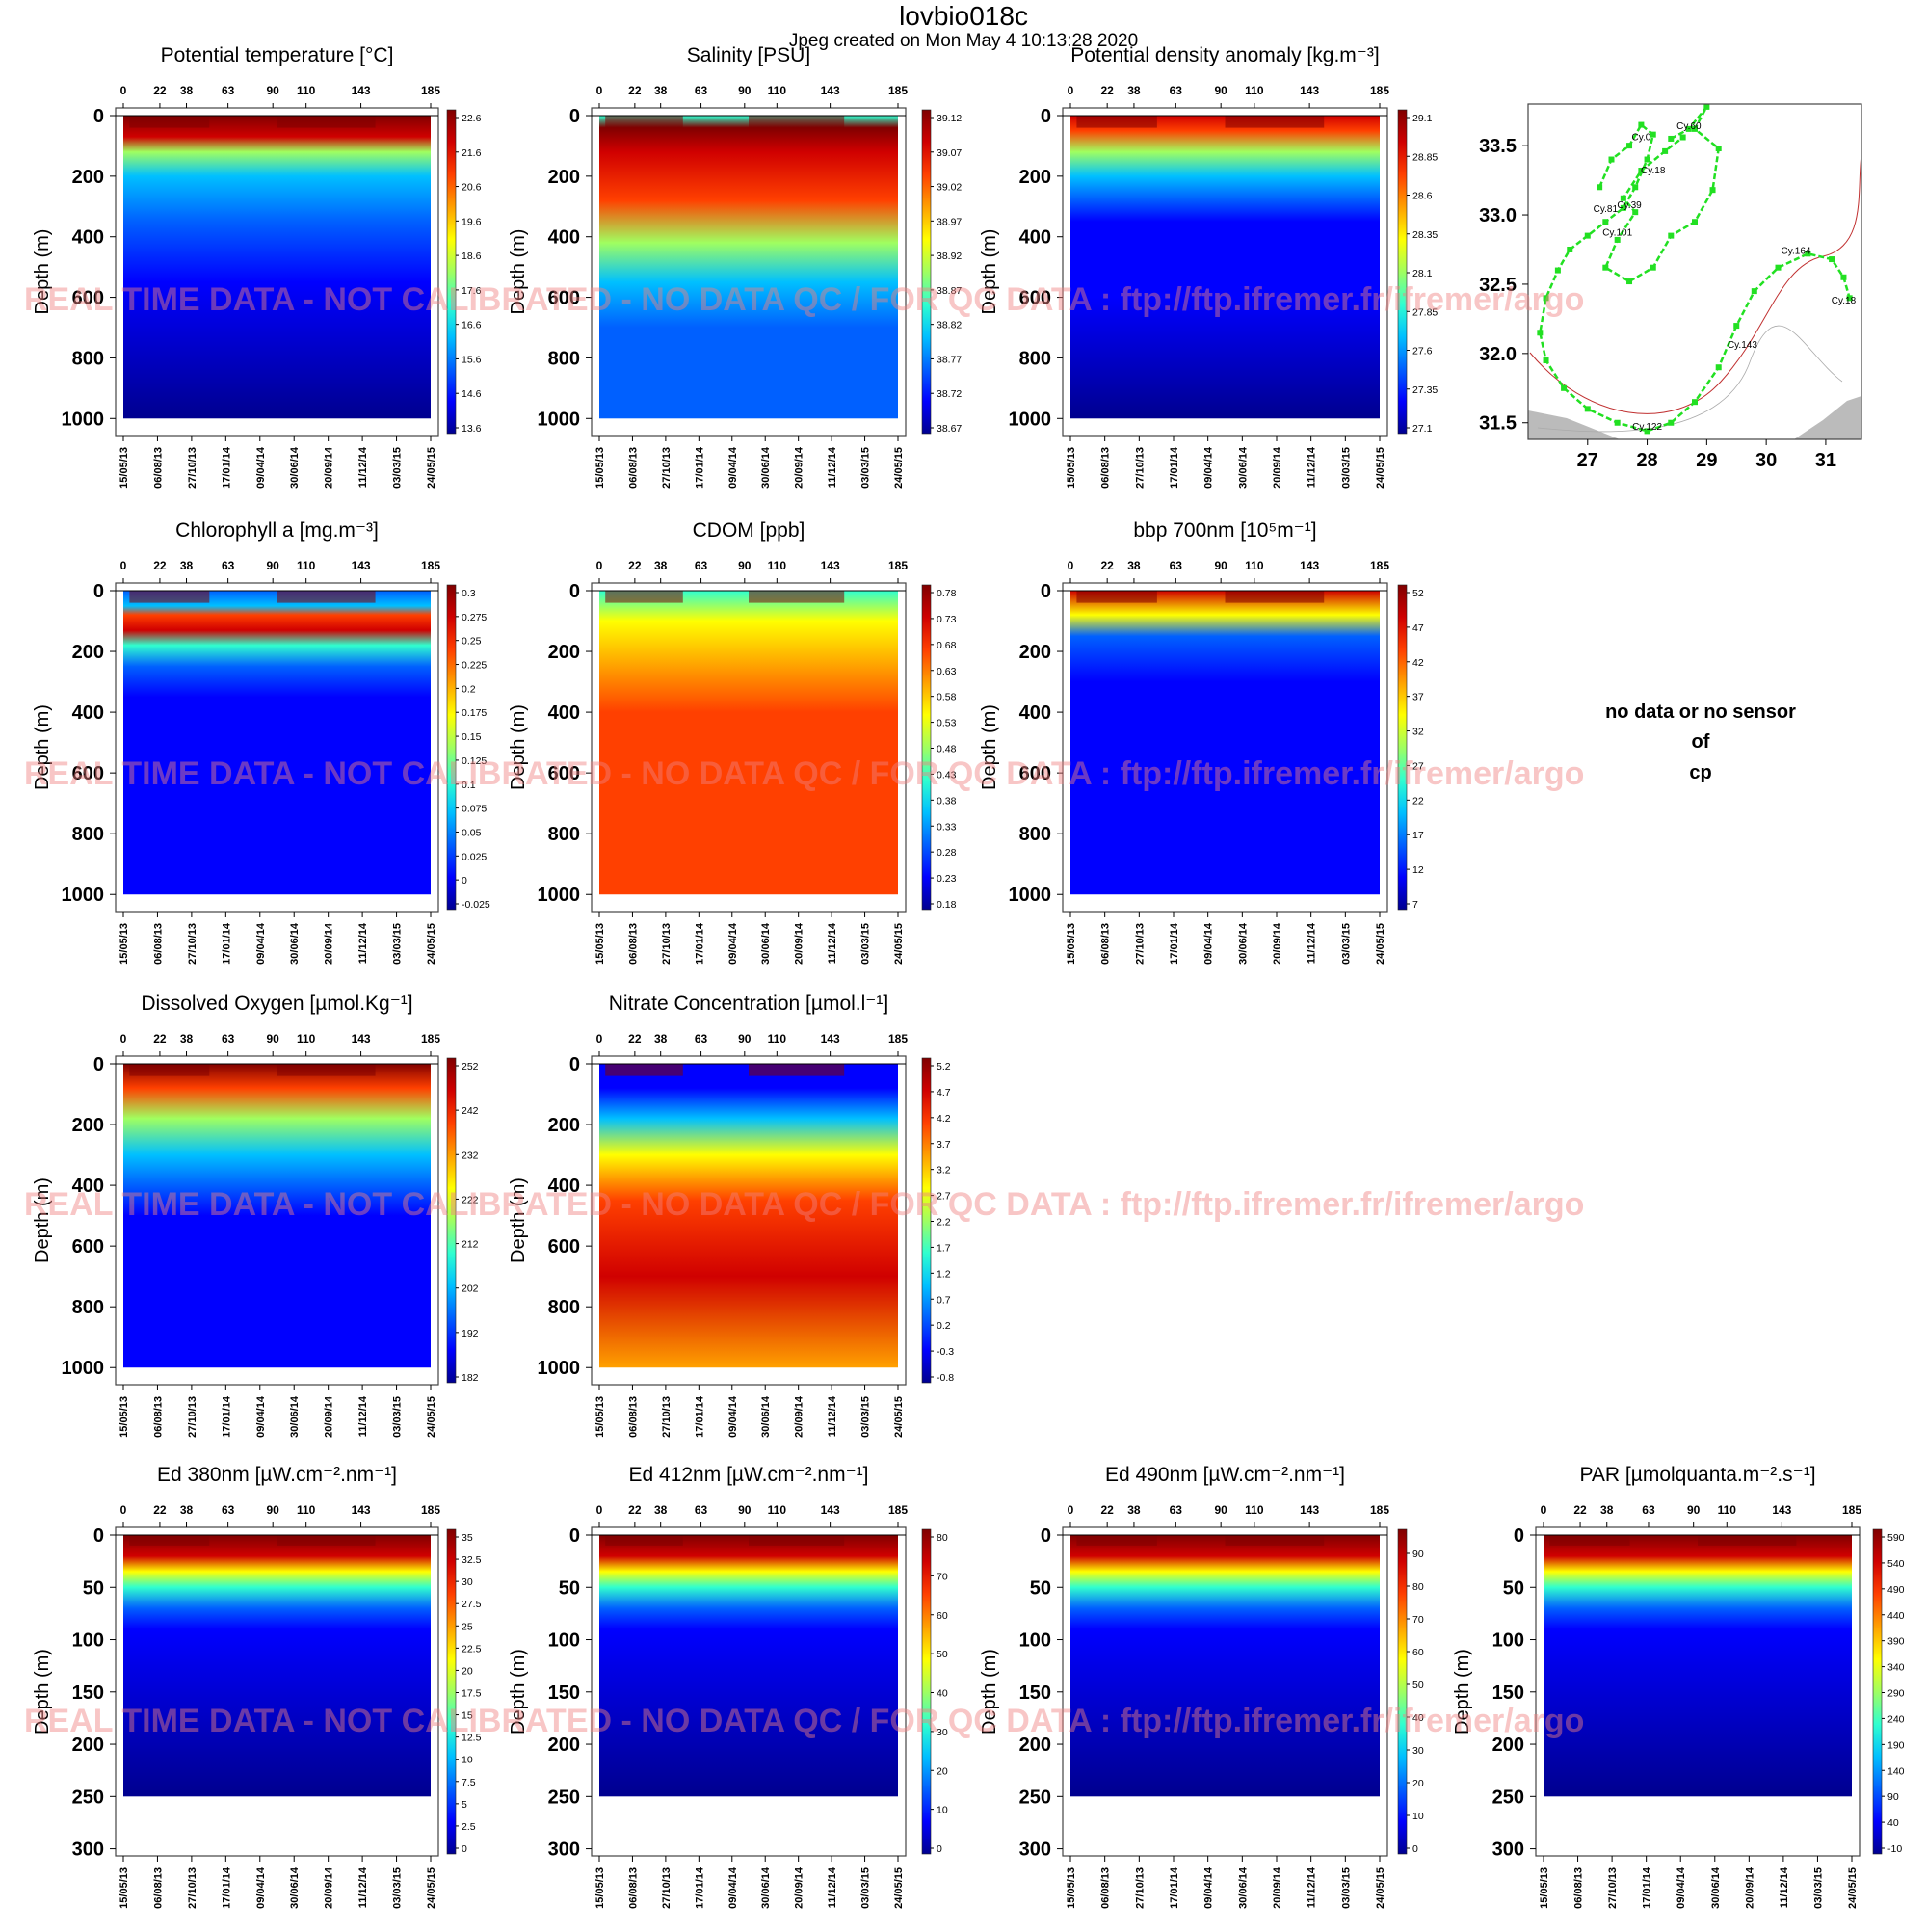 The width and height of the screenshot is (1927, 1932). Describe the element at coordinates (1681, 1887) in the screenshot. I see `date-tick-label-par-4: 09/04/14` at that location.